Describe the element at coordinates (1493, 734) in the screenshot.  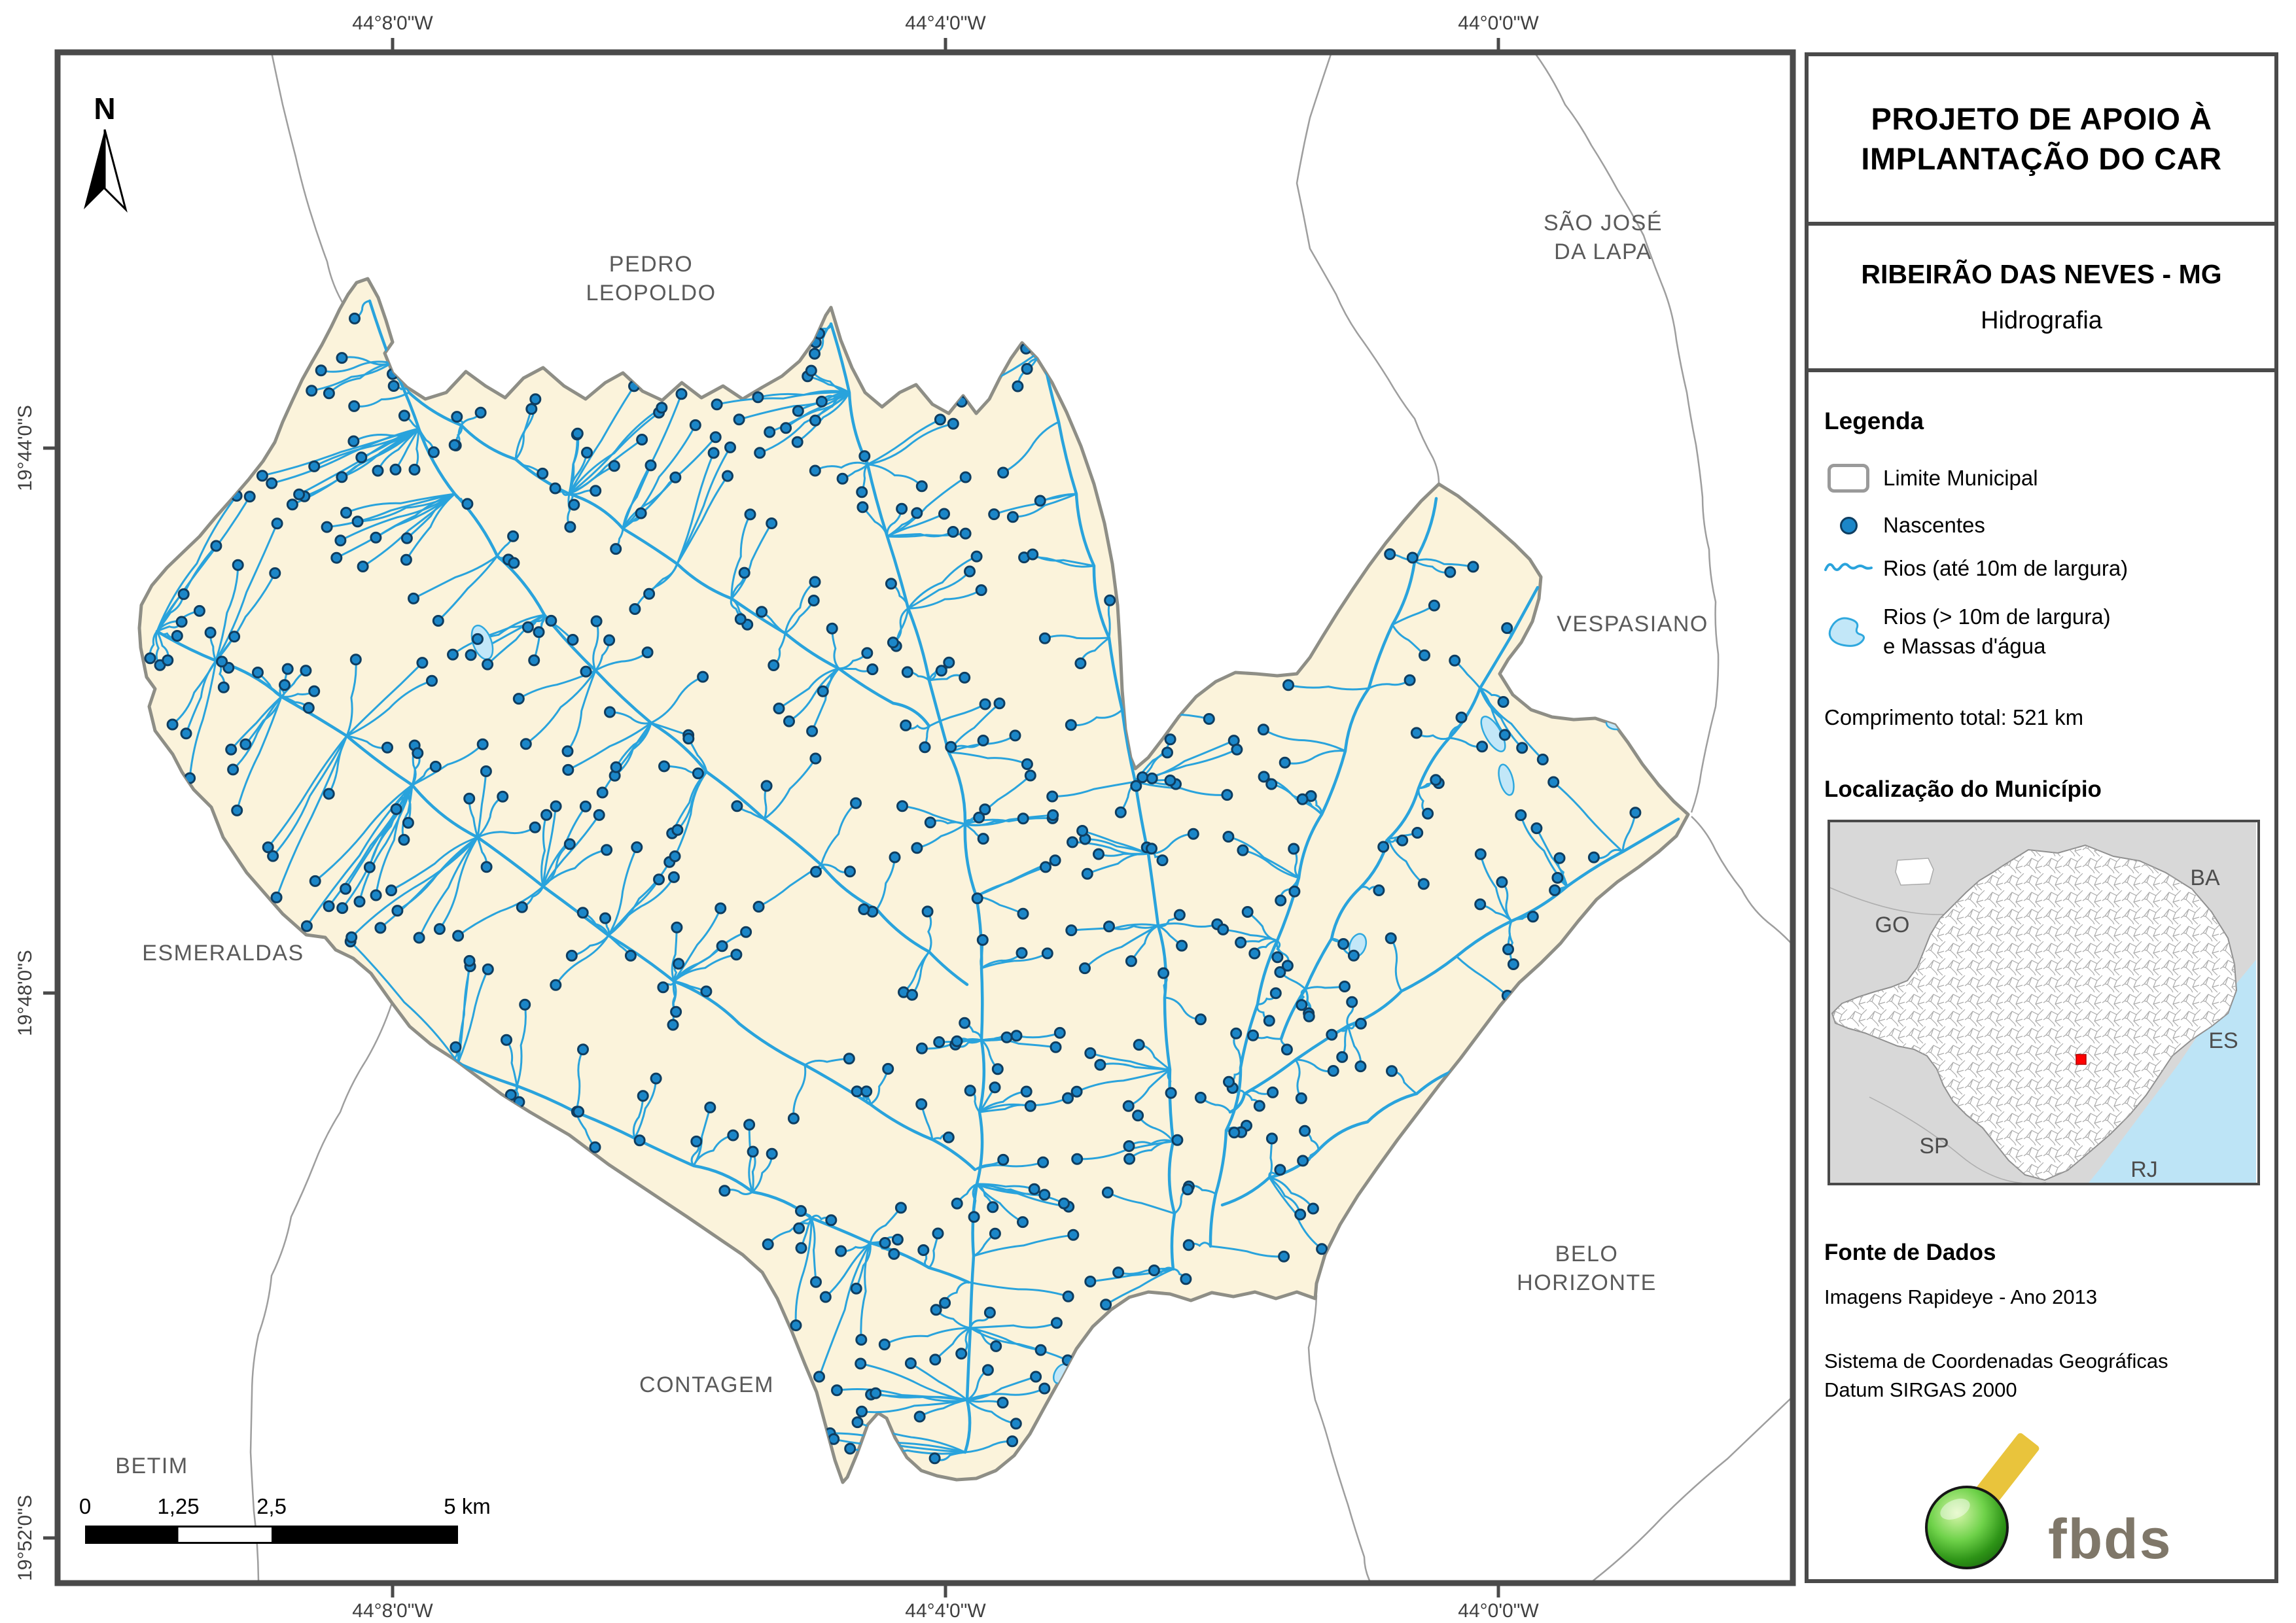
I see `water-body` at that location.